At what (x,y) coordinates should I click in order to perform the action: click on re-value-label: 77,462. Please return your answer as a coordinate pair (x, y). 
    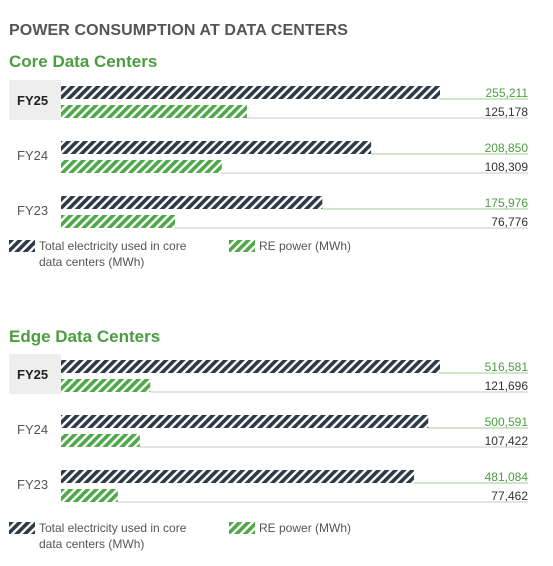
    Looking at the image, I should click on (509, 496).